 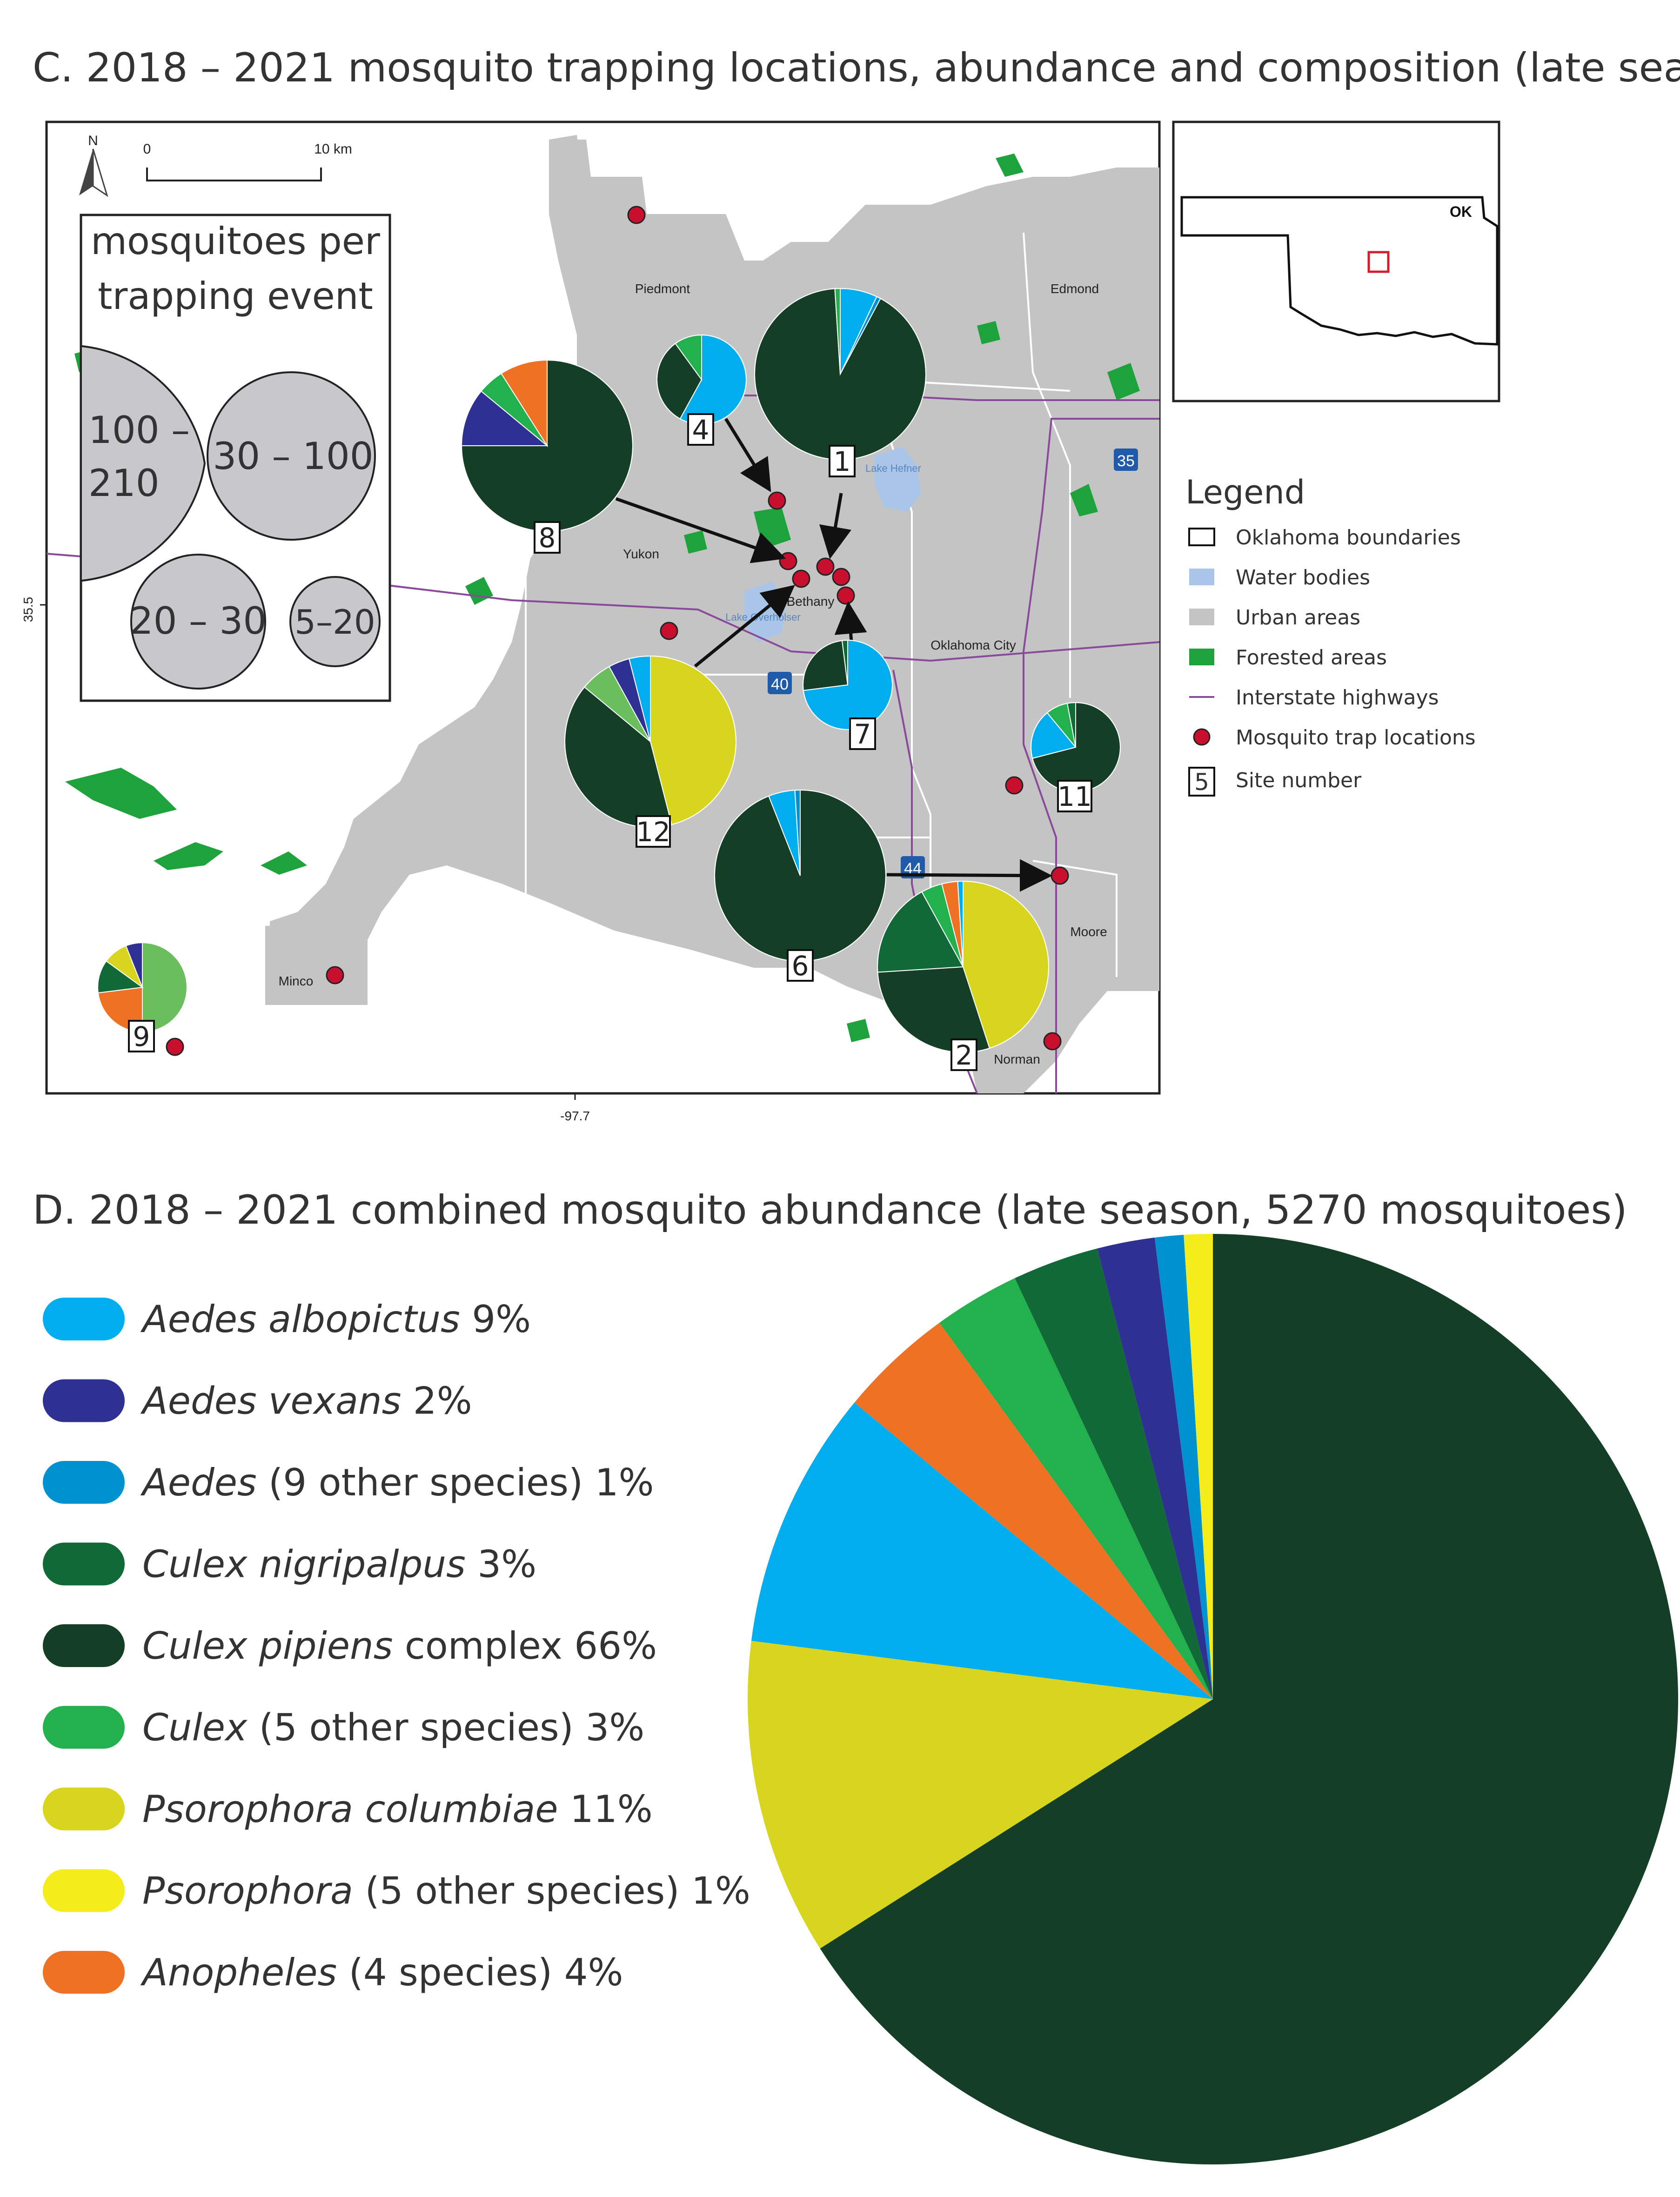 I want to click on size-key-title-2: trapping event, so click(x=236, y=296).